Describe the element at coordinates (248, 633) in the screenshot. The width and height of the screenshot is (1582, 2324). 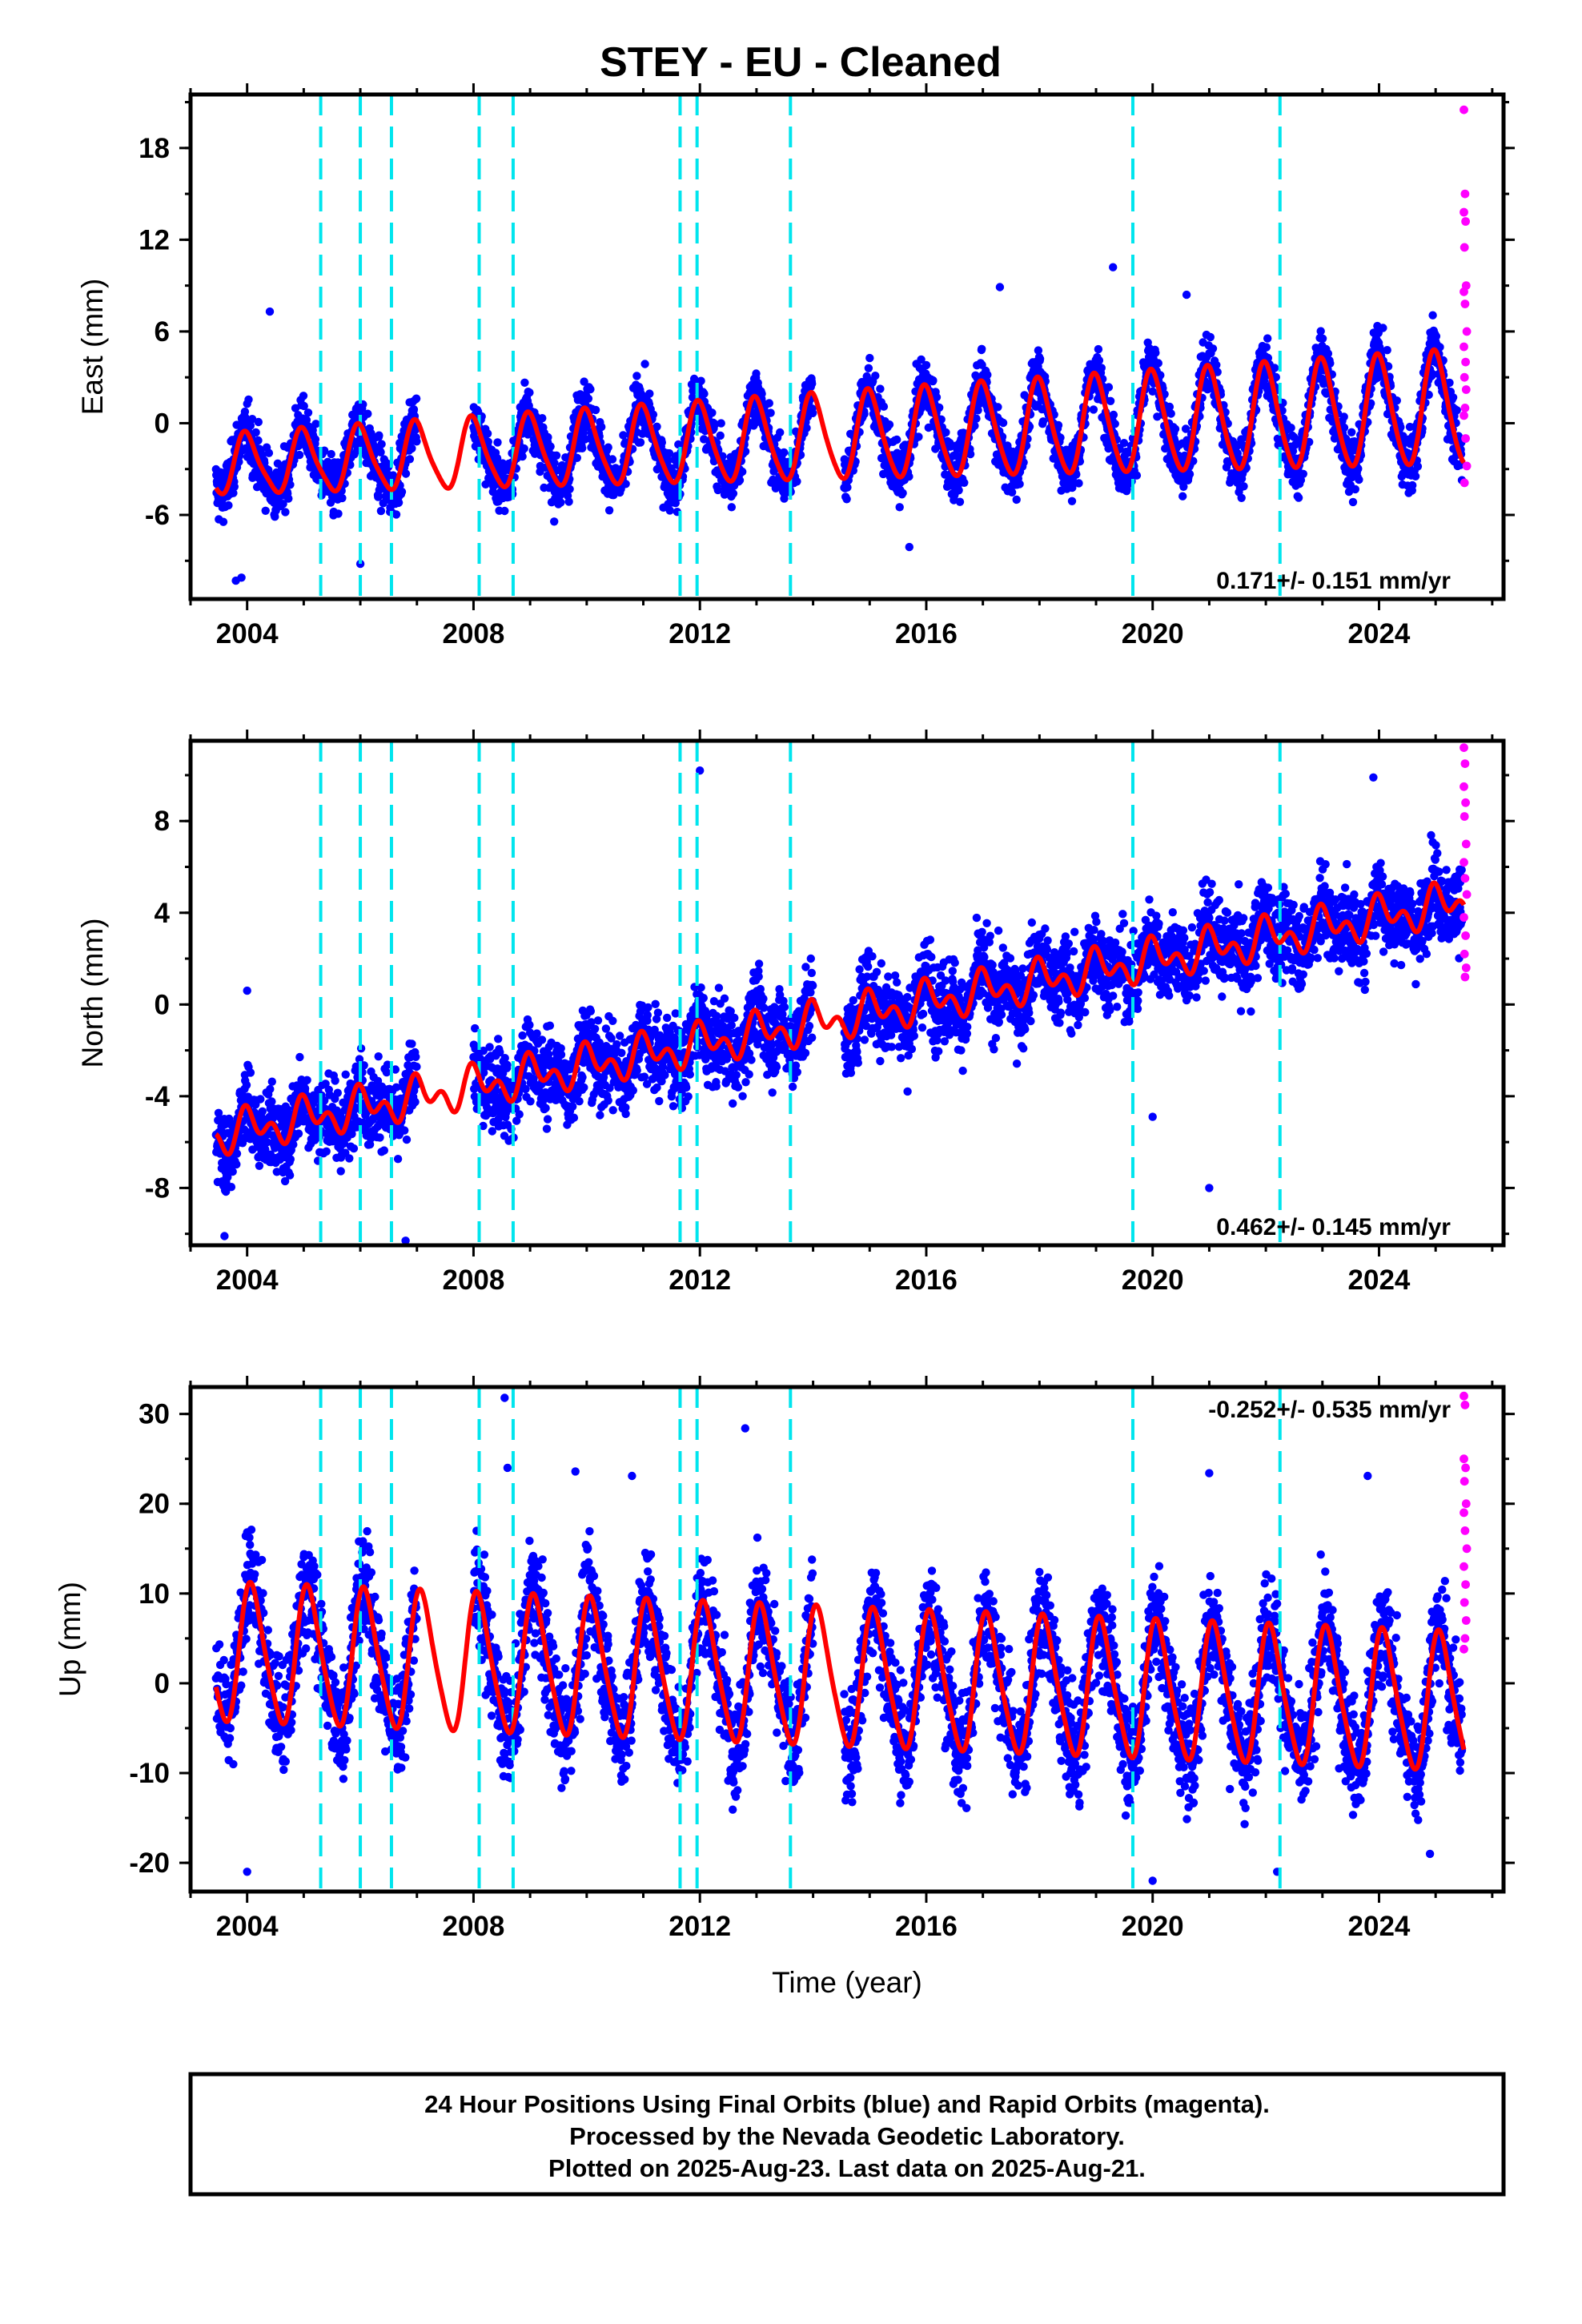
I see `east-x-tick-label: 2004` at that location.